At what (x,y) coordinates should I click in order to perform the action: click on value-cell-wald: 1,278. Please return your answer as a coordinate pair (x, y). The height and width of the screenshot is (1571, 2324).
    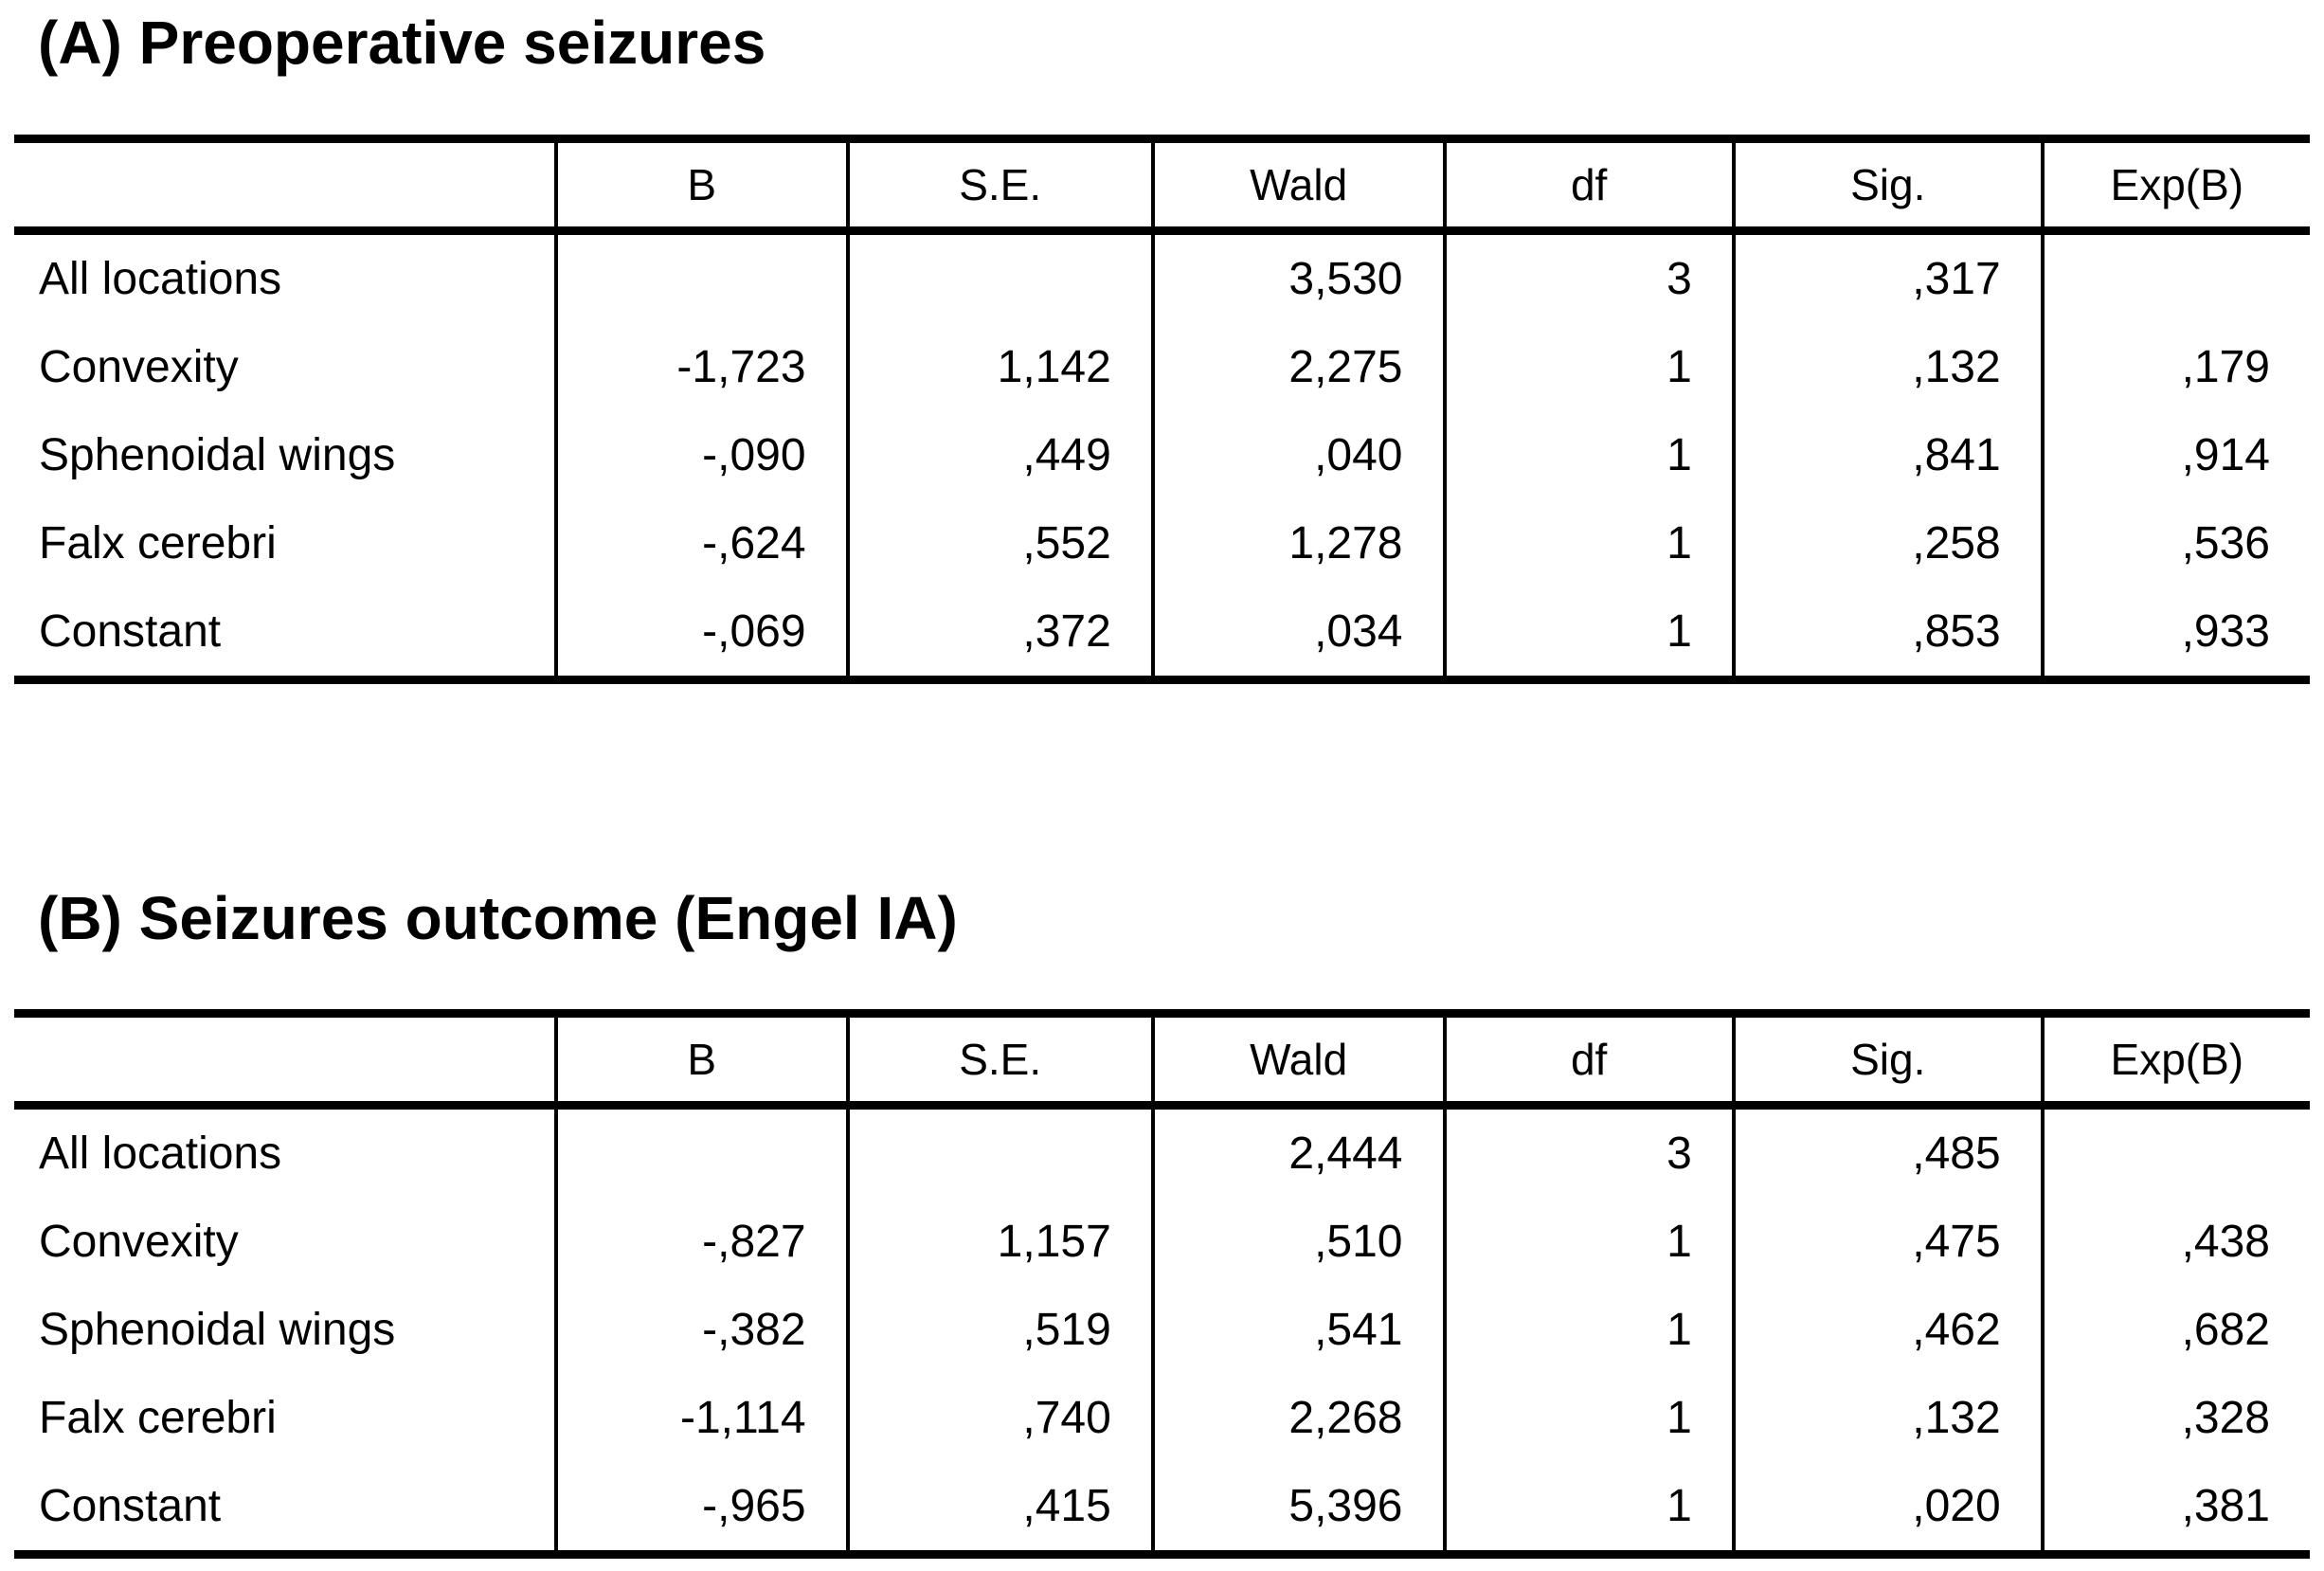
    Looking at the image, I should click on (1297, 543).